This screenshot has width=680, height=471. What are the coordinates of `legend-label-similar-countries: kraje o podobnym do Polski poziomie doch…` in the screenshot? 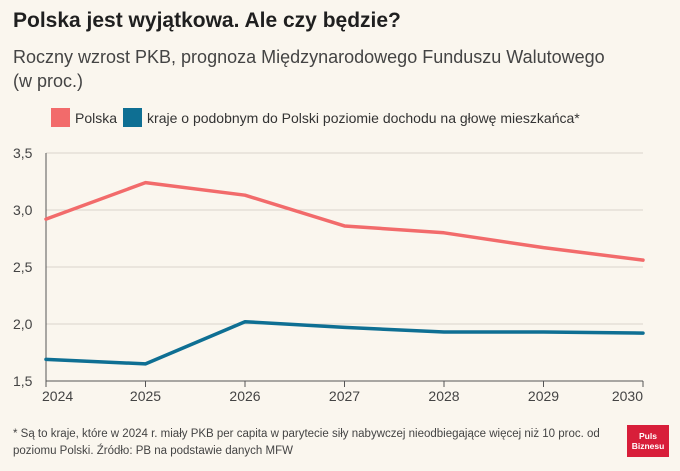 It's located at (363, 117).